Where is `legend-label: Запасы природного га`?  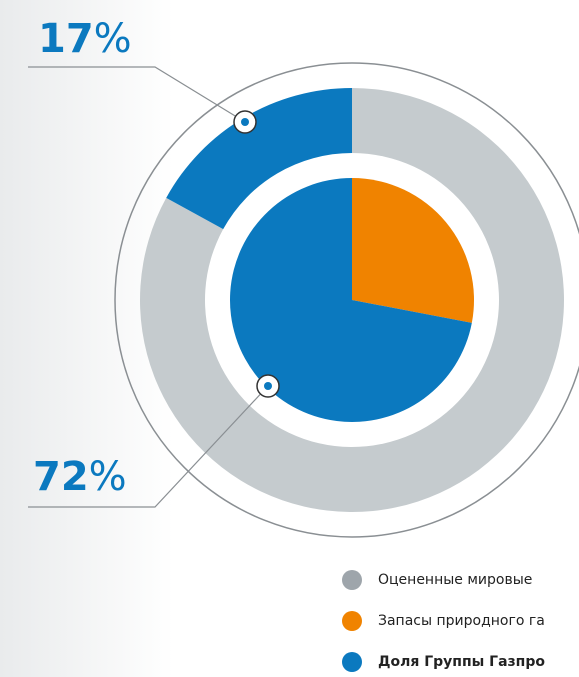
legend-label: Запасы природного га is located at coordinates (461, 621).